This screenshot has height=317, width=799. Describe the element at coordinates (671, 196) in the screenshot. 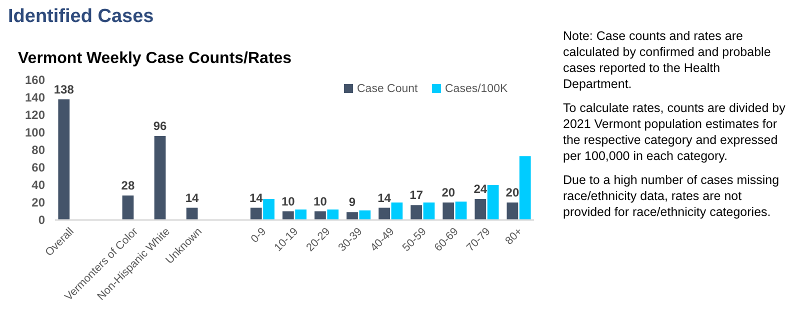

I see `text: Due to a high number of cases missing race/ethnicity data, rates are not provided for race/ethnicity categories.` at that location.